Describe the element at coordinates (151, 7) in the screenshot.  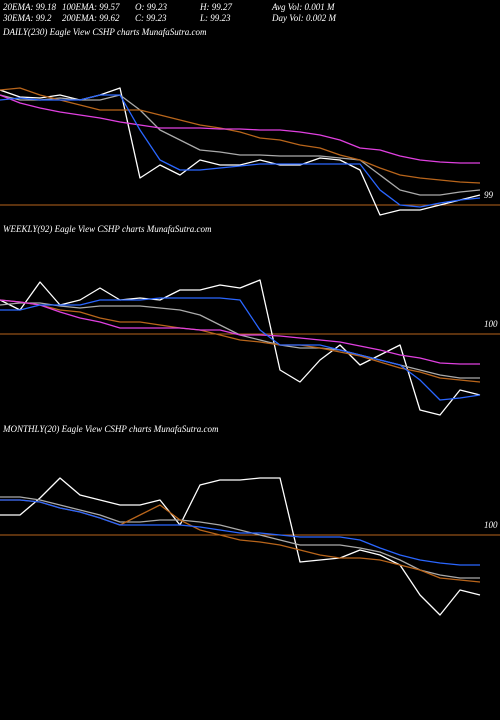
I see `stat: O: 99.23` at that location.